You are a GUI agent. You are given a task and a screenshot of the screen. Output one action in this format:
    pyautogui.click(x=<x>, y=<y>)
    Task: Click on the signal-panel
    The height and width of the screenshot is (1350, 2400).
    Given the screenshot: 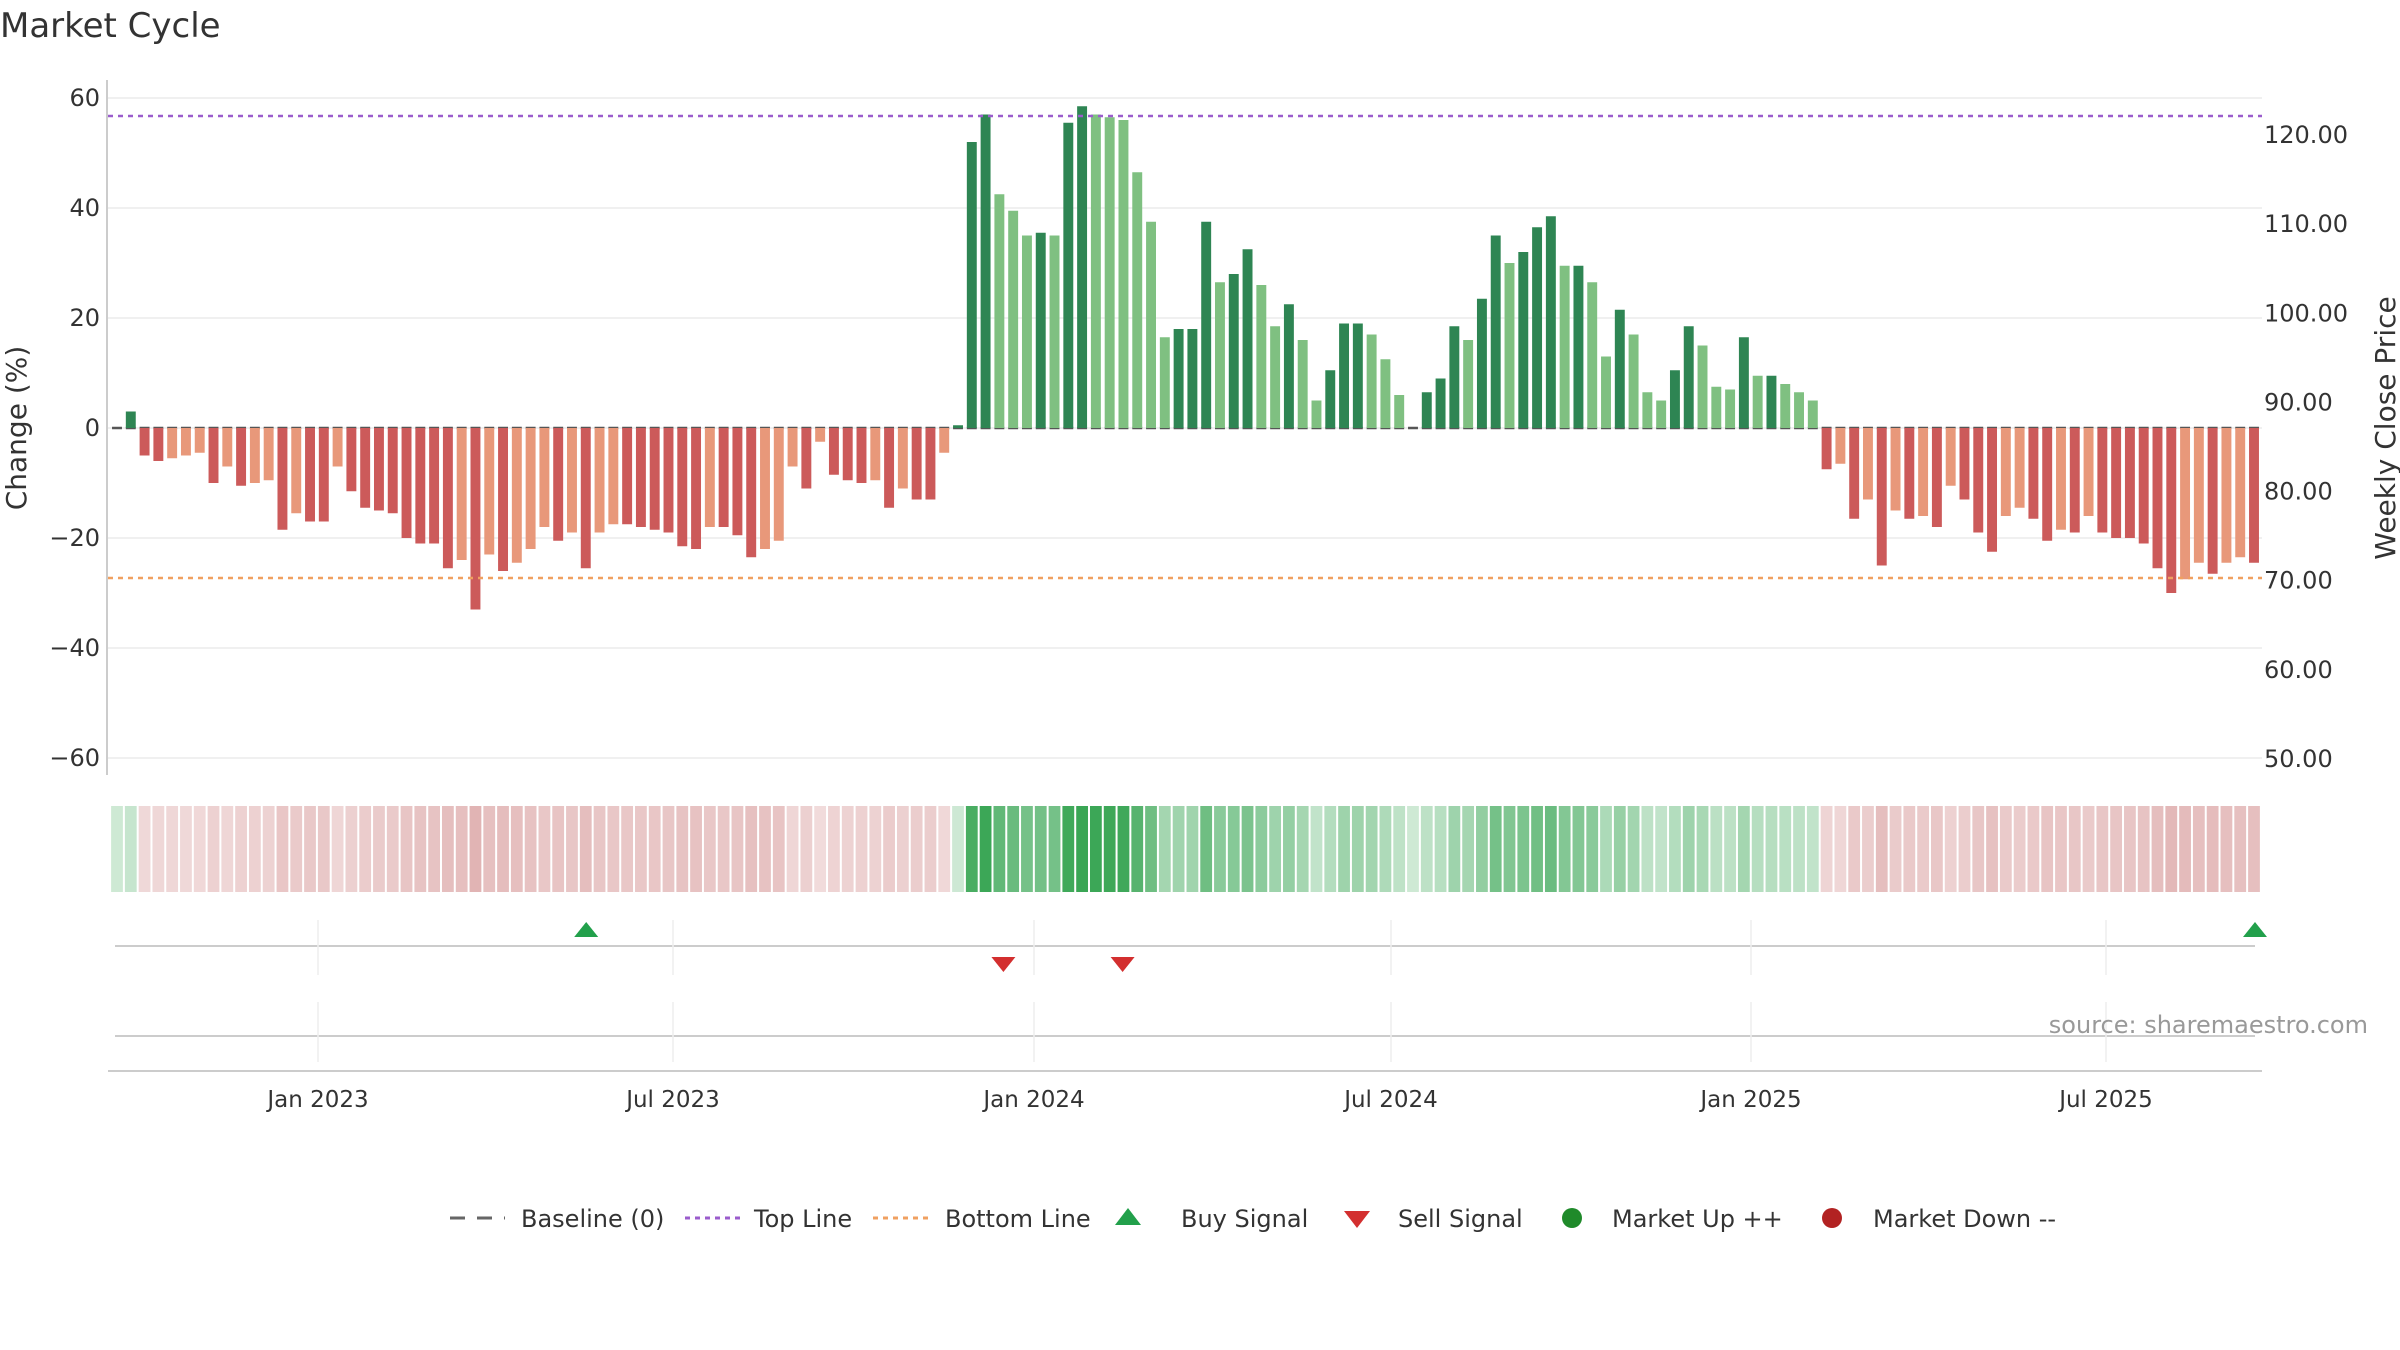 What is the action you would take?
    pyautogui.click(x=1191, y=947)
    